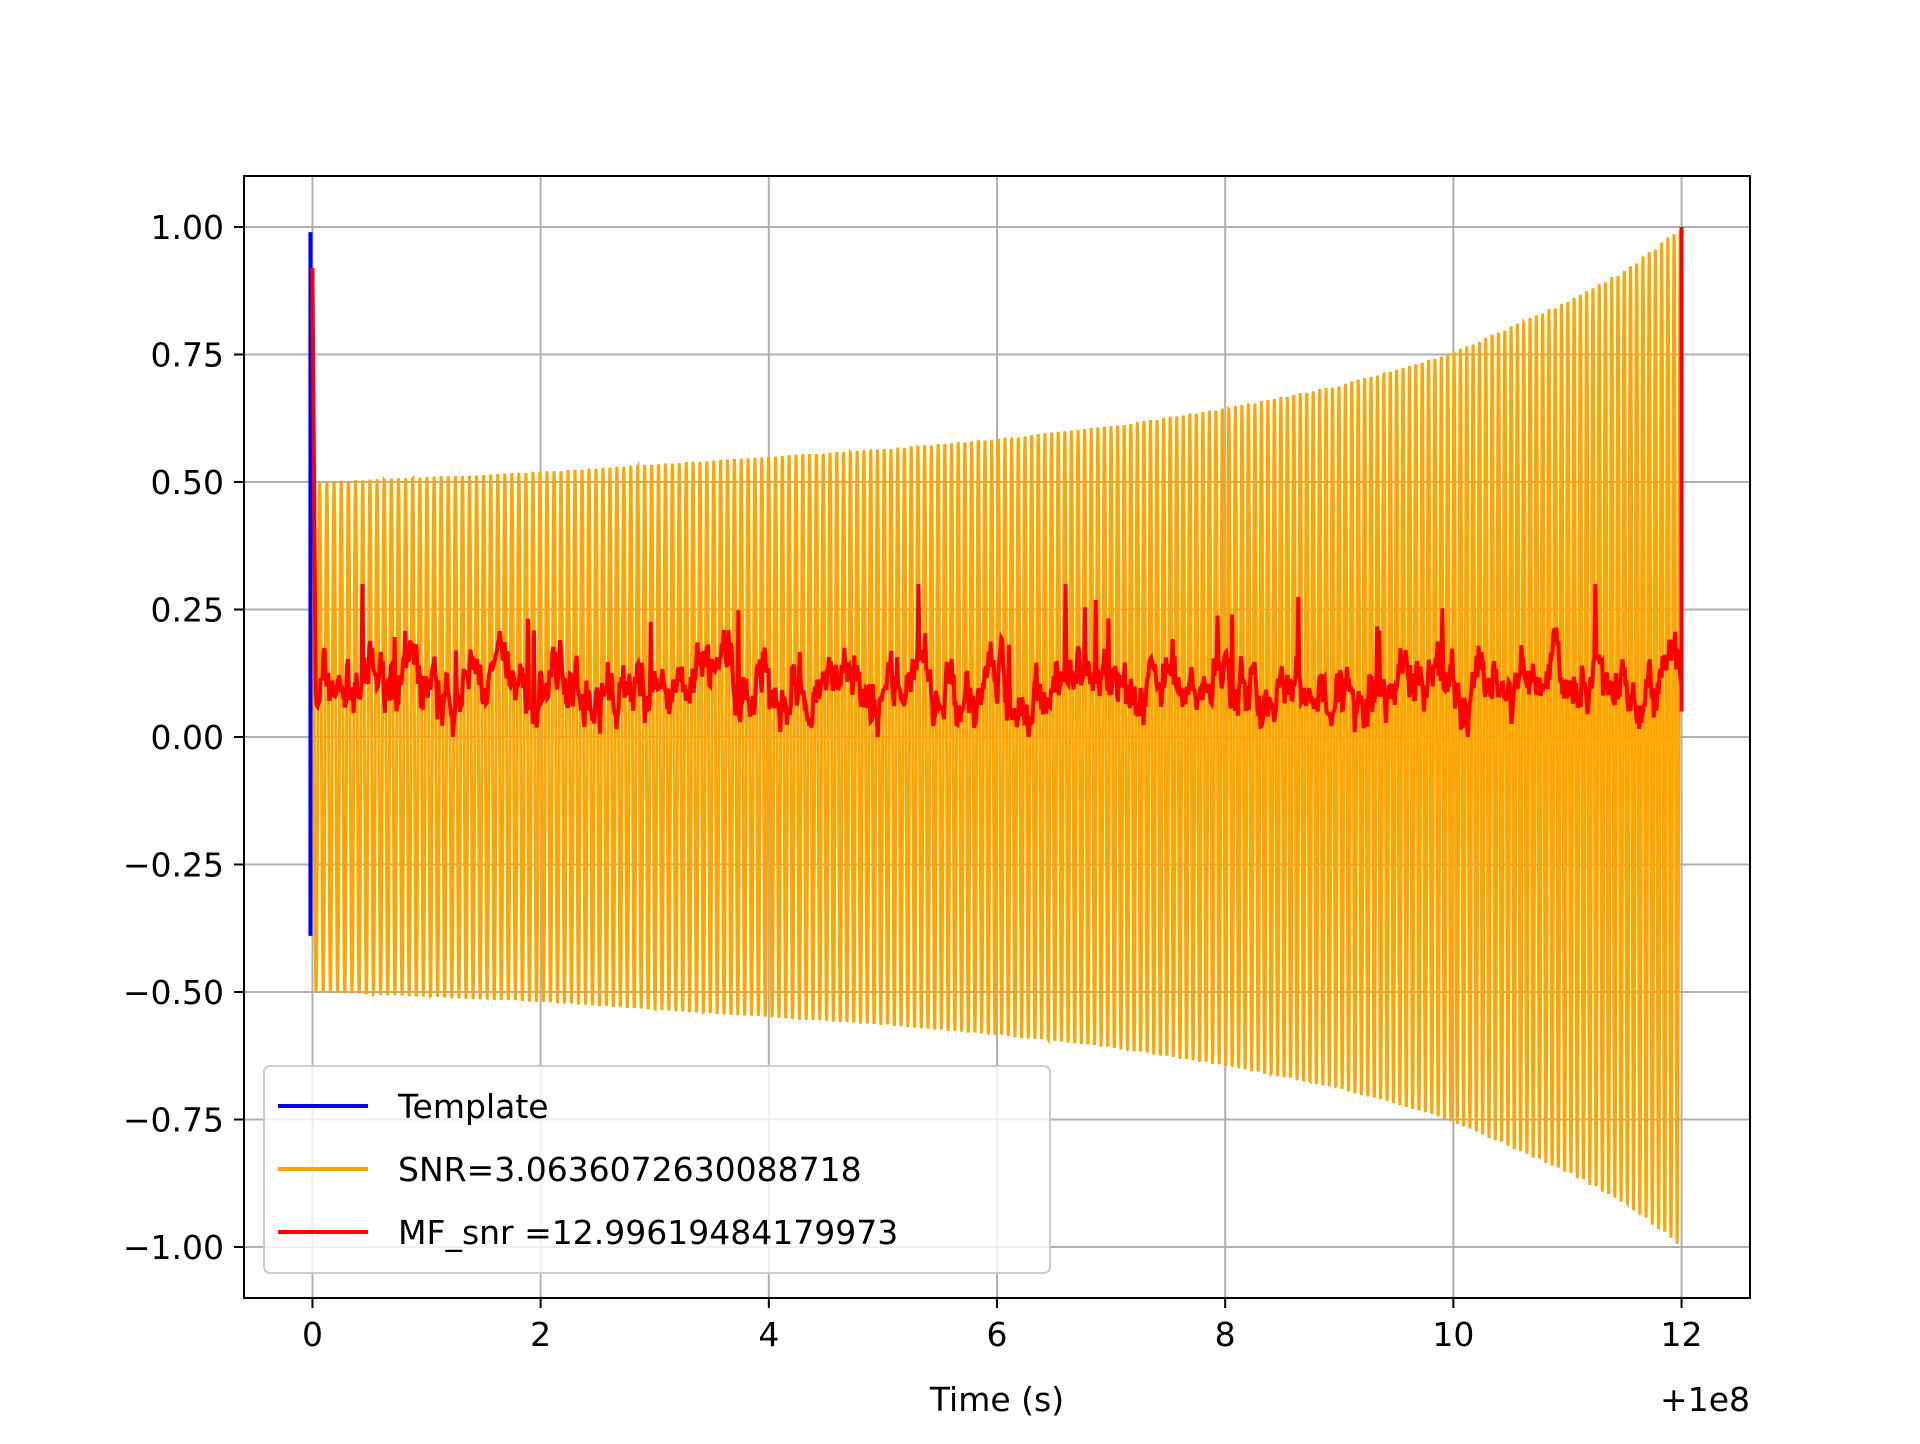  I want to click on y-axis-ticks: 1.00 0.75 0.50 0.25 0.00 −0.25 −0.50 −0.75 −1.00, so click(183, 737).